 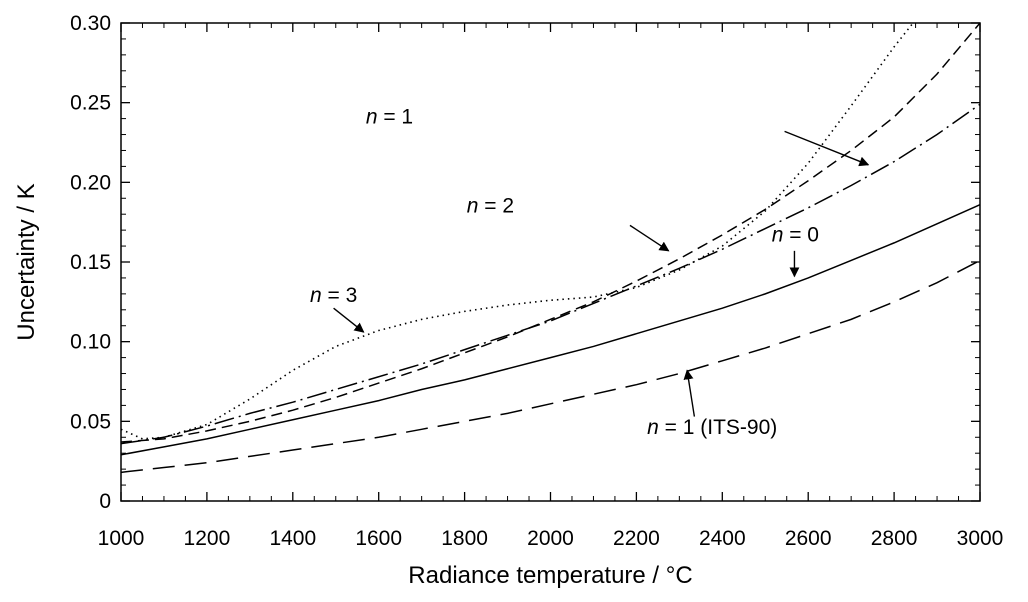 I want to click on annotation-label: n = 3, so click(x=333, y=295).